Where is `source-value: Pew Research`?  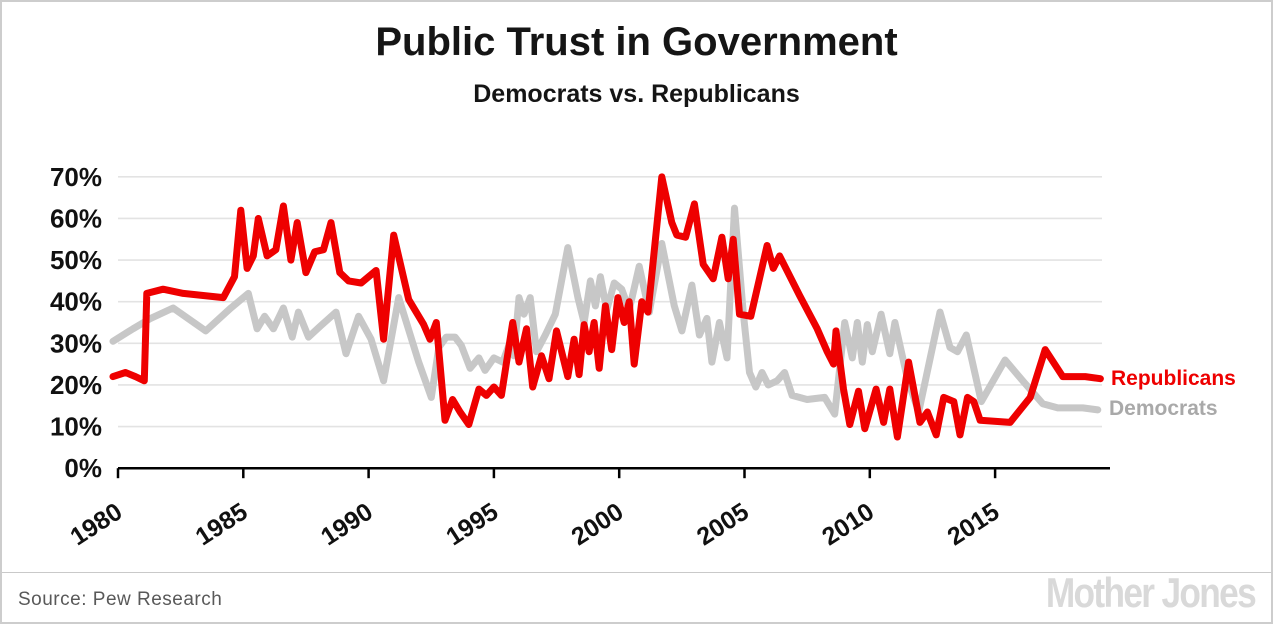
source-value: Pew Research is located at coordinates (157, 599).